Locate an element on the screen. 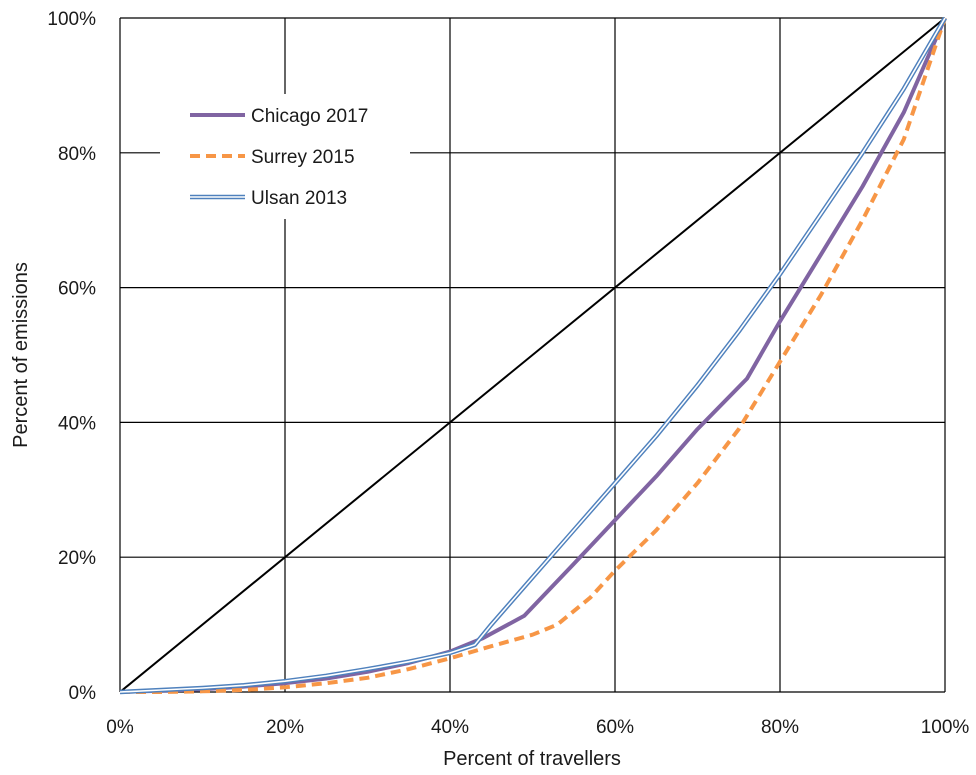  y-axis-title: Percent of emissions is located at coordinates (21, 355).